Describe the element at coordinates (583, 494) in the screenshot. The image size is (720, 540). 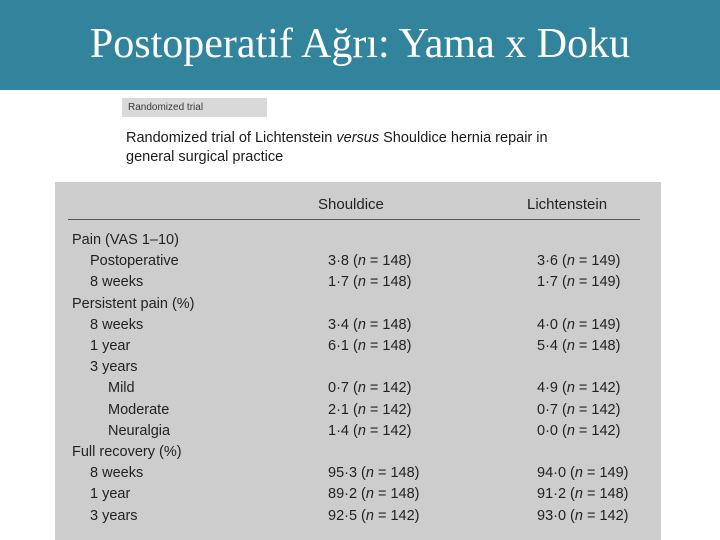
I see `lichtenstein-value: 91·2 (n = 148)` at that location.